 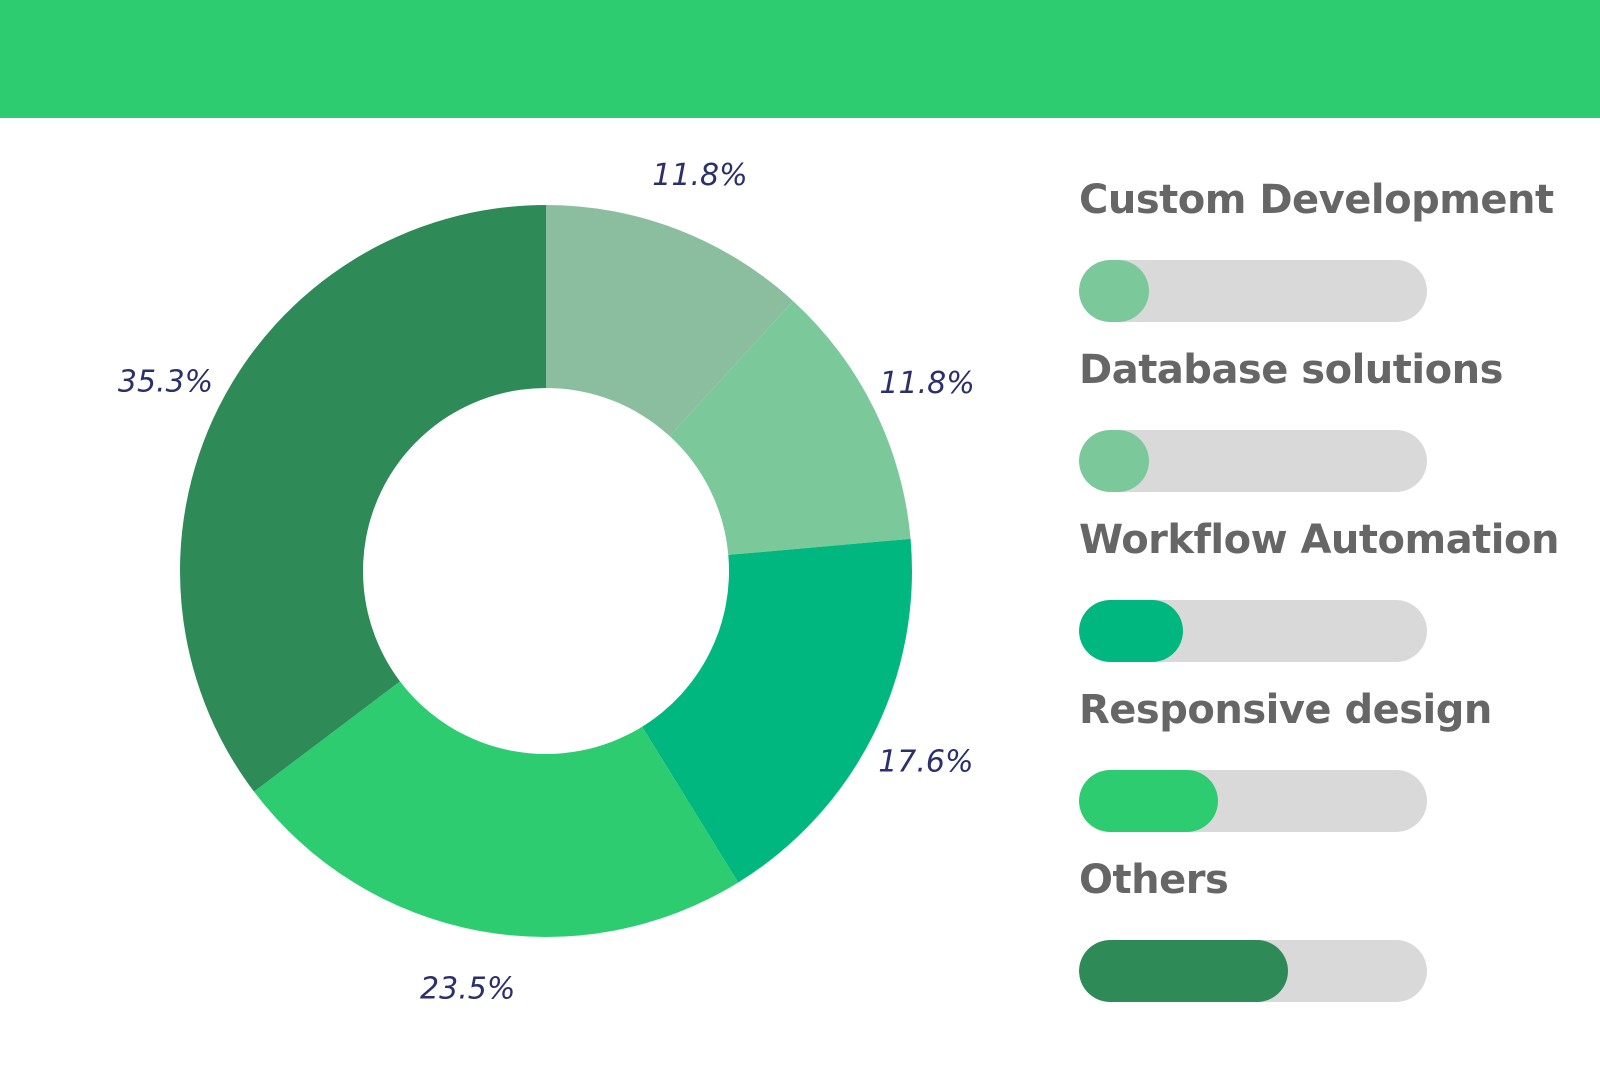 What do you see at coordinates (1291, 370) in the screenshot?
I see `legend-label: Database solutions` at bounding box center [1291, 370].